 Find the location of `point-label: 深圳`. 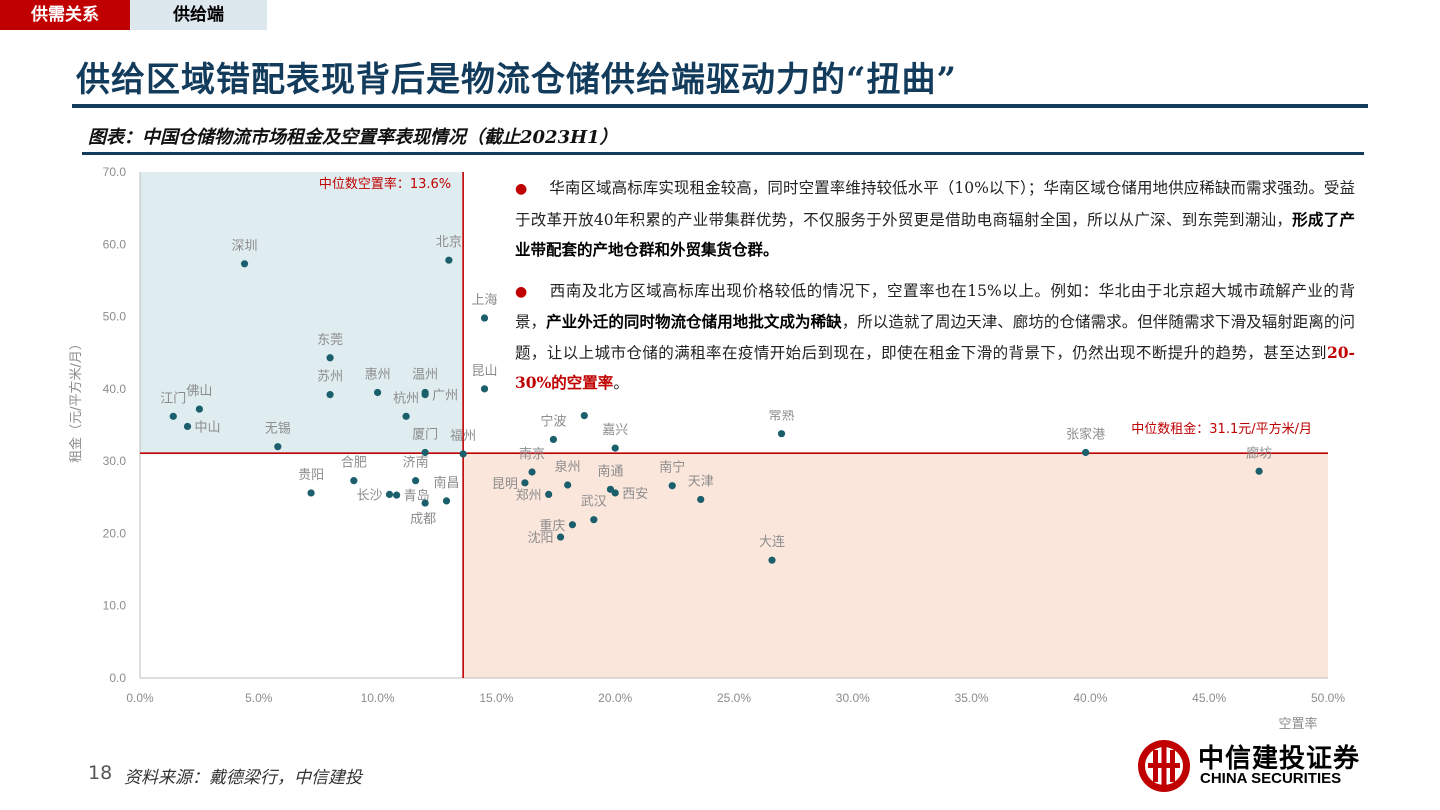

point-label: 深圳 is located at coordinates (245, 246).